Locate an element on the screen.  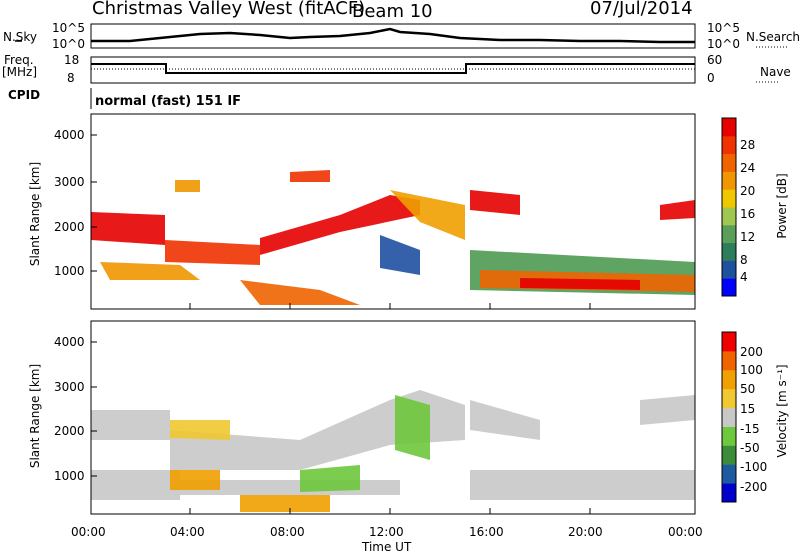
nsky-tick-low: 10^0 is located at coordinates (68, 44).